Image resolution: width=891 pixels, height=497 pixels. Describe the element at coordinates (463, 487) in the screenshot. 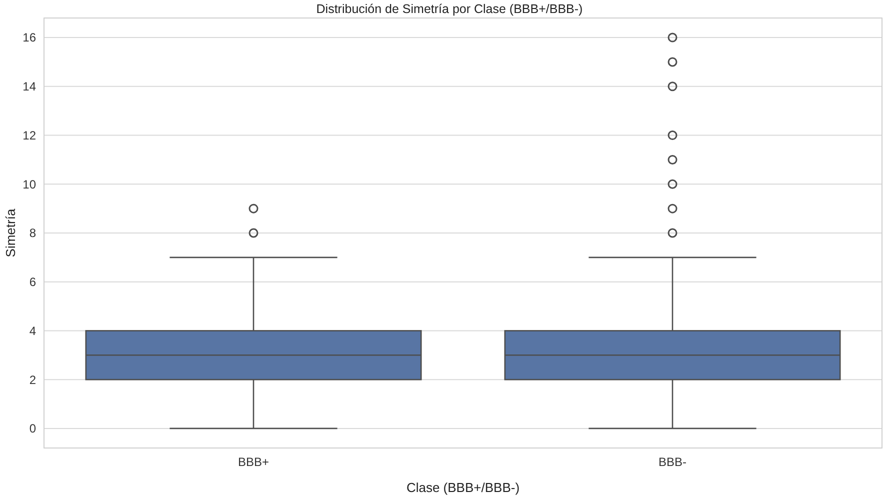

I see `x-axis-title: Clase (BBB+/BBB-)` at that location.